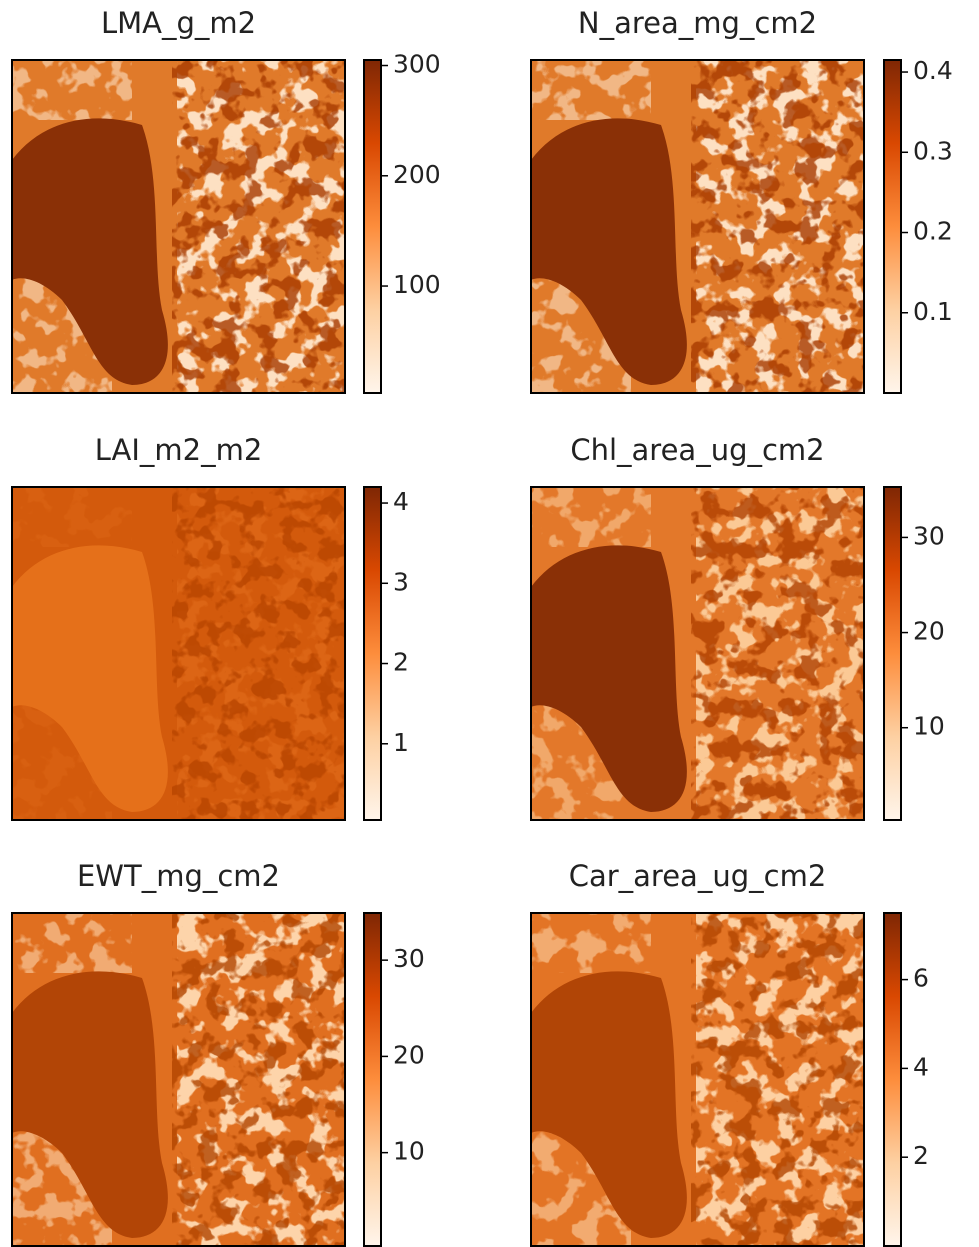  Describe the element at coordinates (697, 450) in the screenshot. I see `panel-title: Chl_area_ug_cm2` at that location.